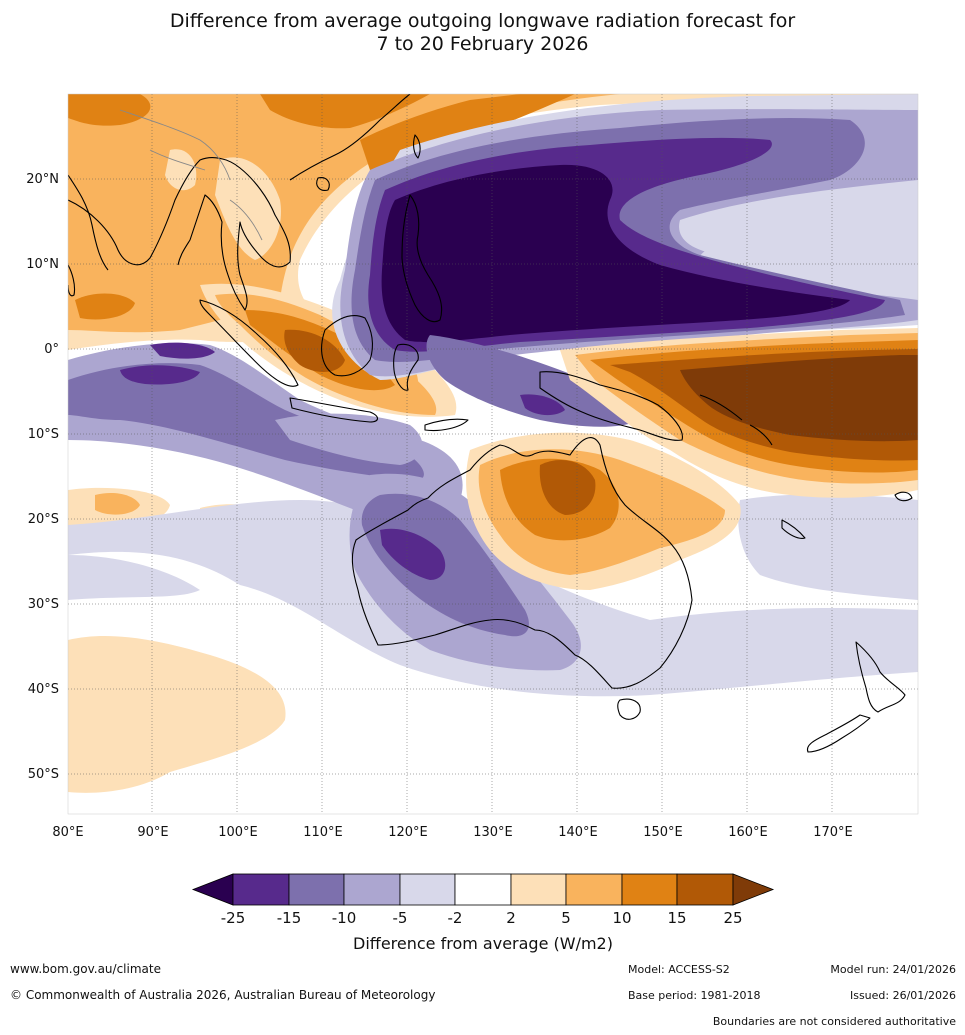 Image resolution: width=965 pixels, height=1035 pixels. Describe the element at coordinates (732, 918) in the screenshot. I see `colorbar-tick-9: 25` at that location.